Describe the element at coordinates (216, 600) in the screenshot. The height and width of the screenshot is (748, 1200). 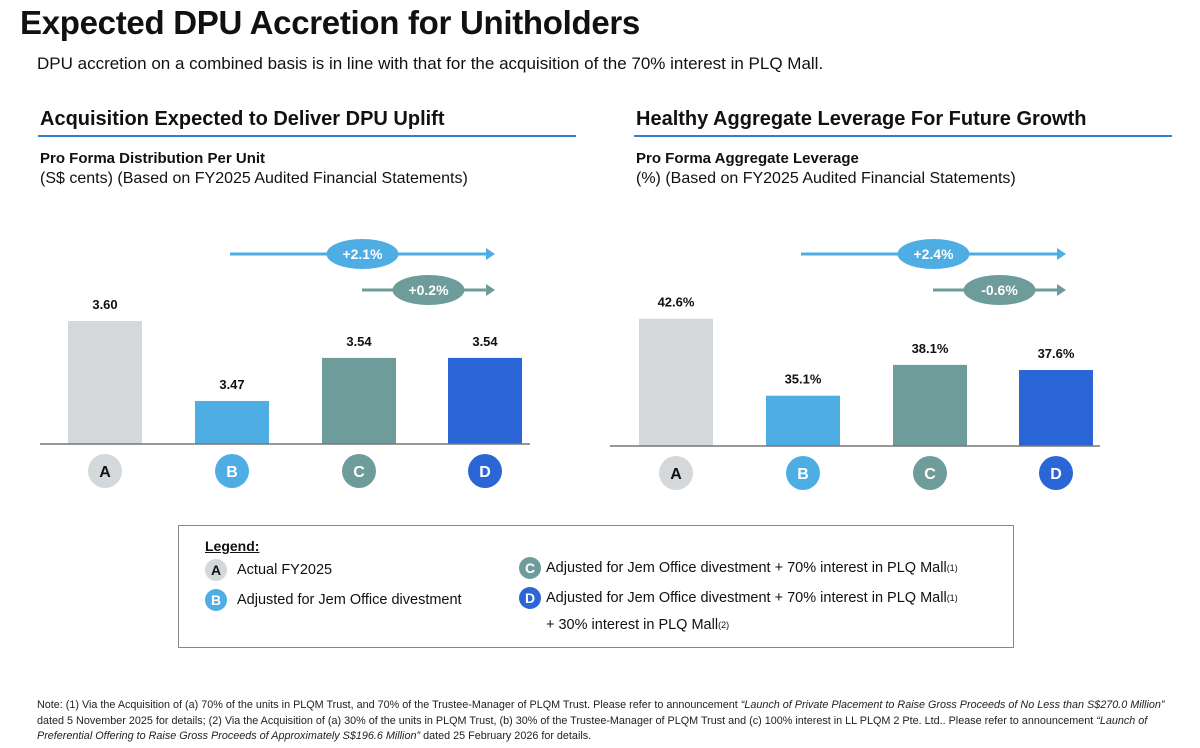
I see `badge-b-icon: B` at that location.